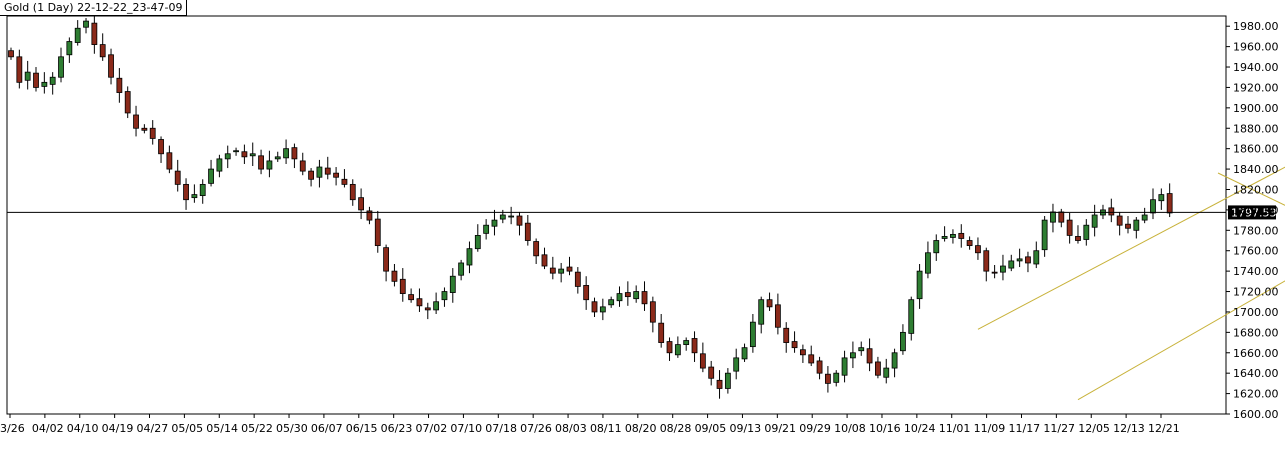 The width and height of the screenshot is (1285, 455). Describe the element at coordinates (1256, 47) in the screenshot. I see `y-tick-label: 1960.00` at that location.